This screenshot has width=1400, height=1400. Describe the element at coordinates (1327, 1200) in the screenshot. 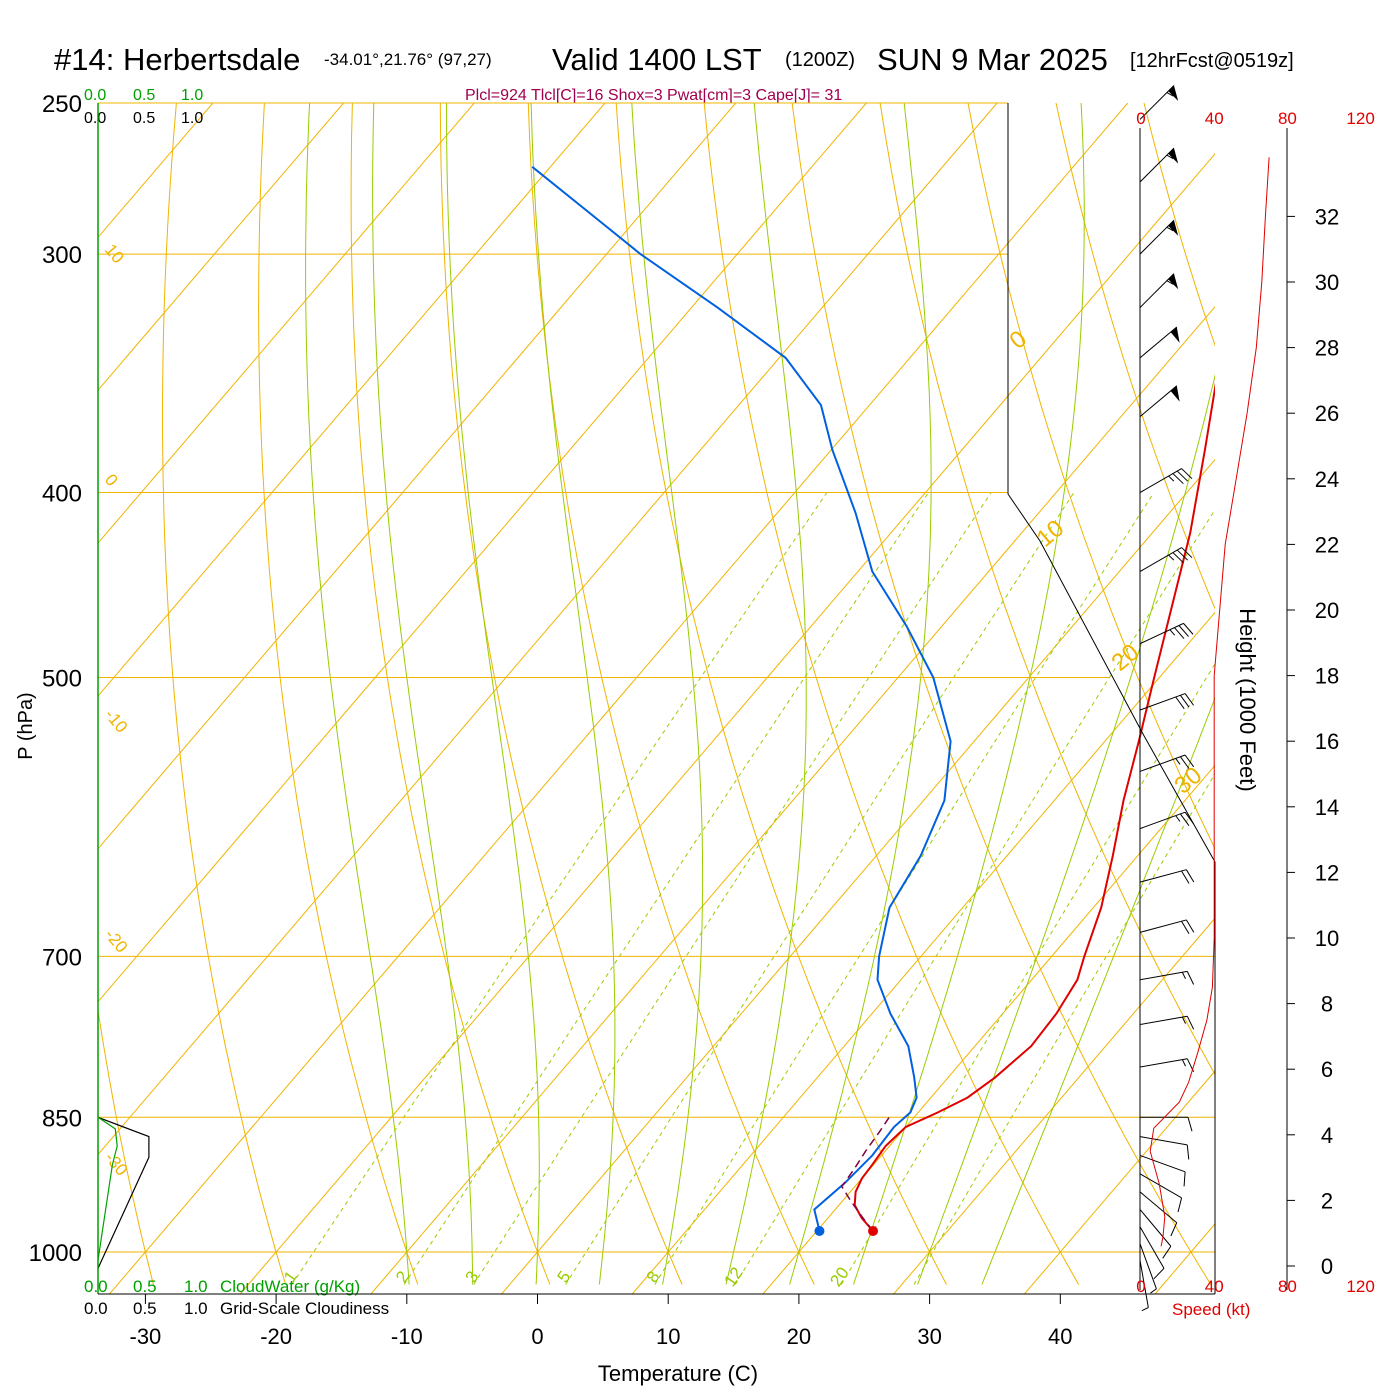

I see `height-tick-label: 2` at that location.